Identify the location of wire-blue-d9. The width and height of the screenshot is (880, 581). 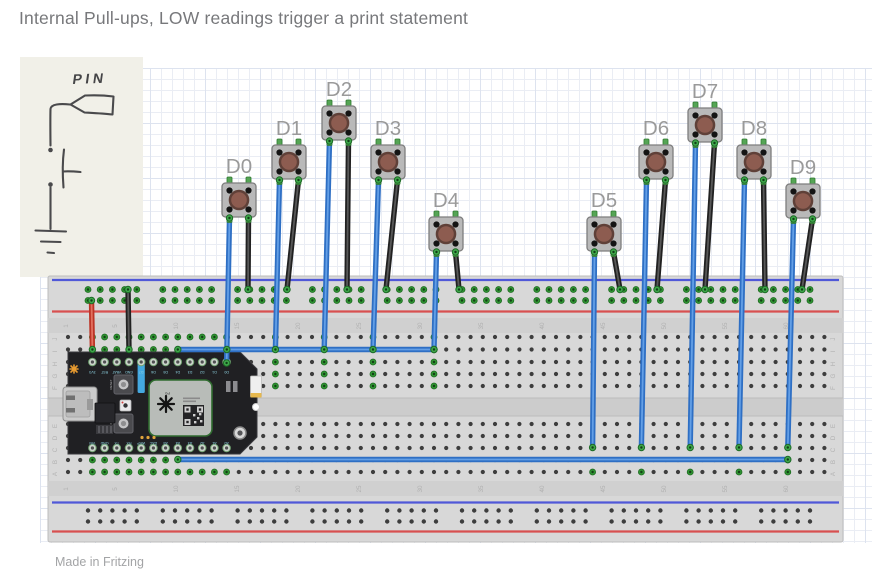
(791, 333).